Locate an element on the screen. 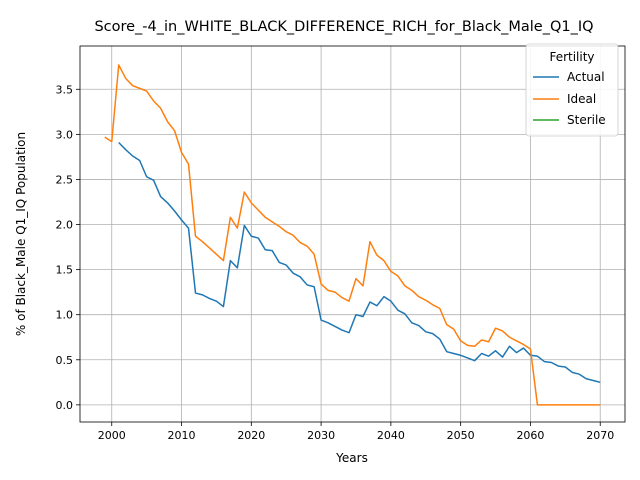  x-tick-label: 2030 is located at coordinates (321, 435).